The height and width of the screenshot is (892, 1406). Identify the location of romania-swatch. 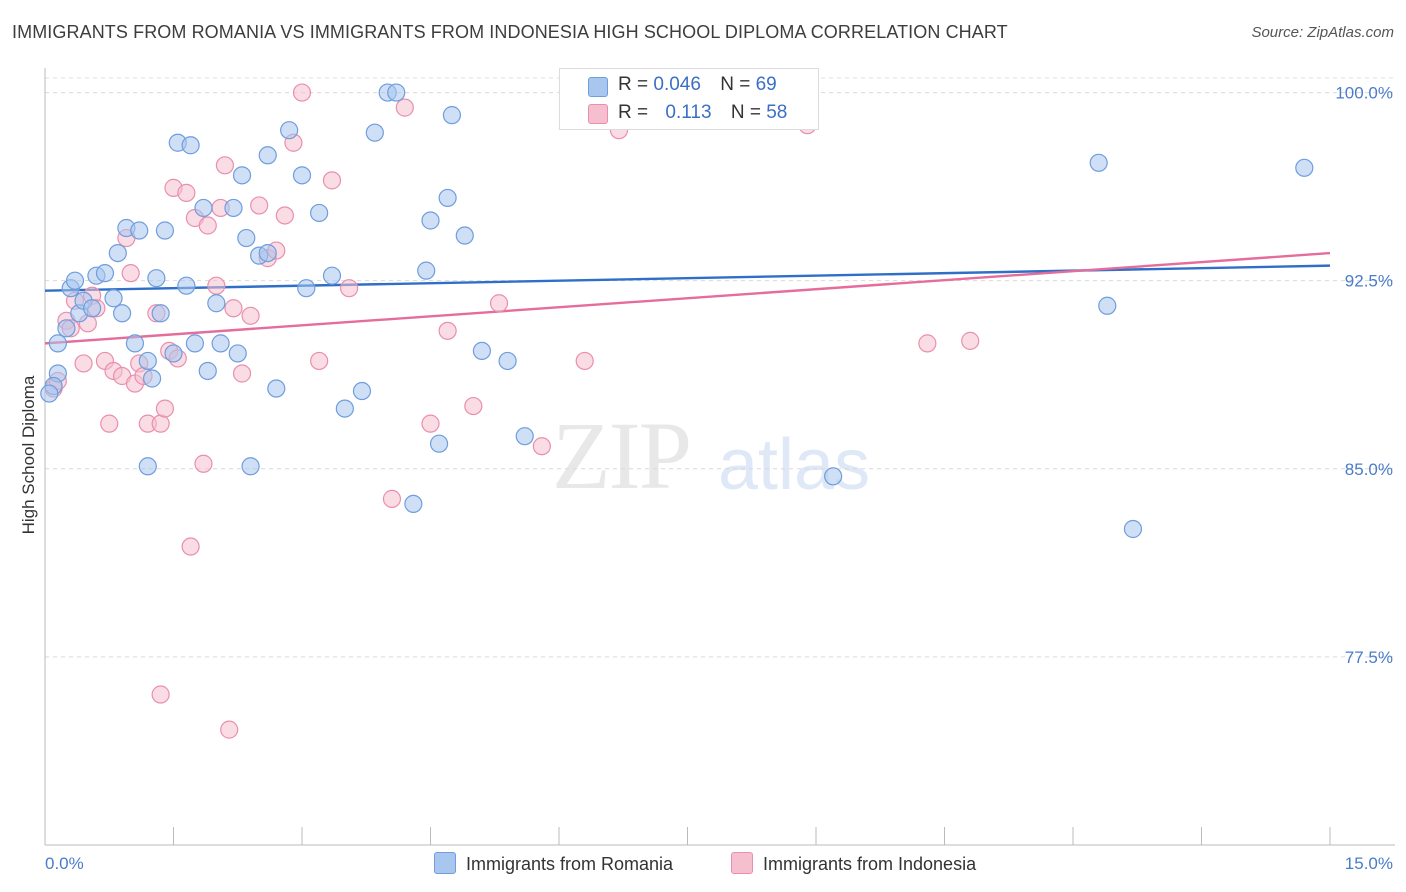
(598, 87).